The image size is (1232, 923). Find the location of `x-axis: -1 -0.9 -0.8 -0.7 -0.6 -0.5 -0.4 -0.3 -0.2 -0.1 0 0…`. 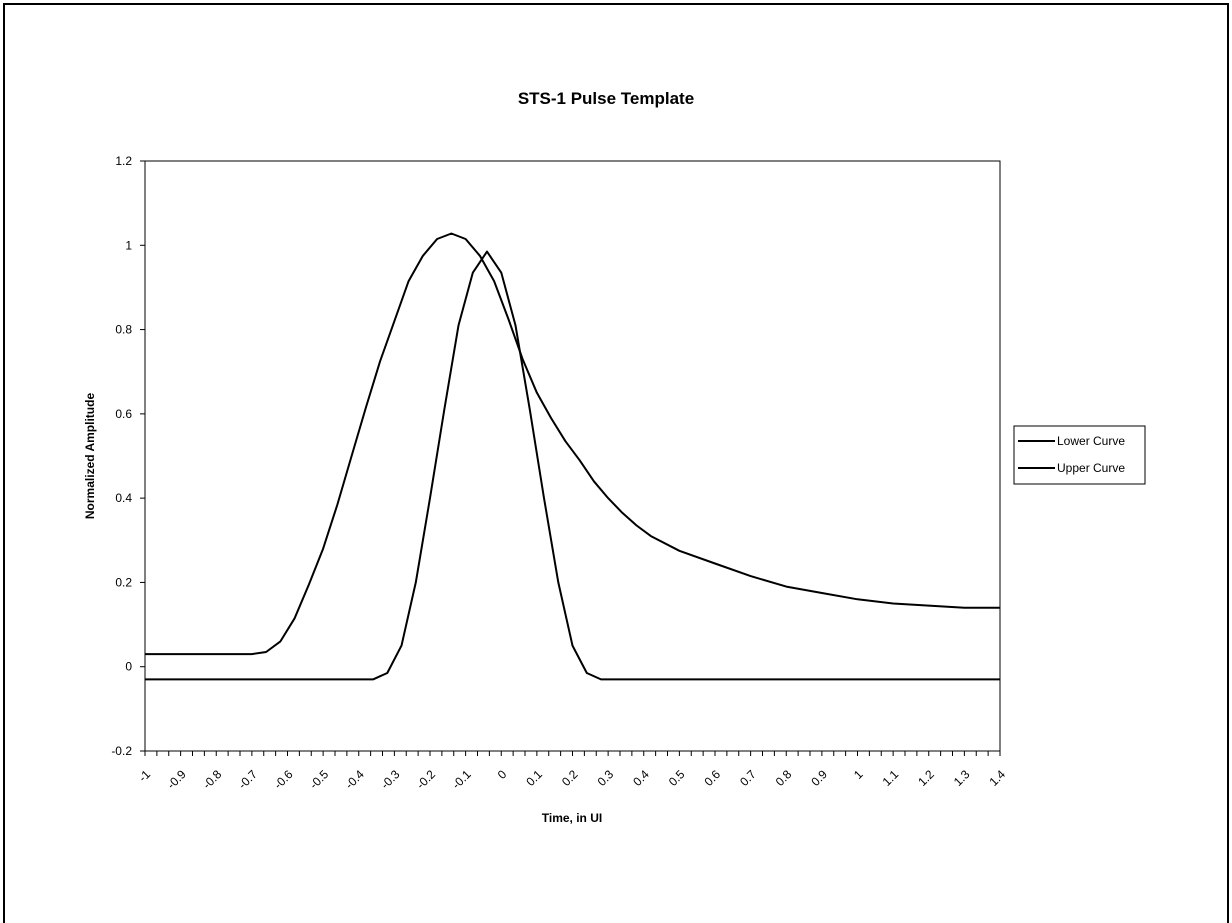

x-axis: -1 -0.9 -0.8 -0.7 -0.6 -0.5 -0.4 -0.3 -0.2 -0.1 0 0… is located at coordinates (572, 771).